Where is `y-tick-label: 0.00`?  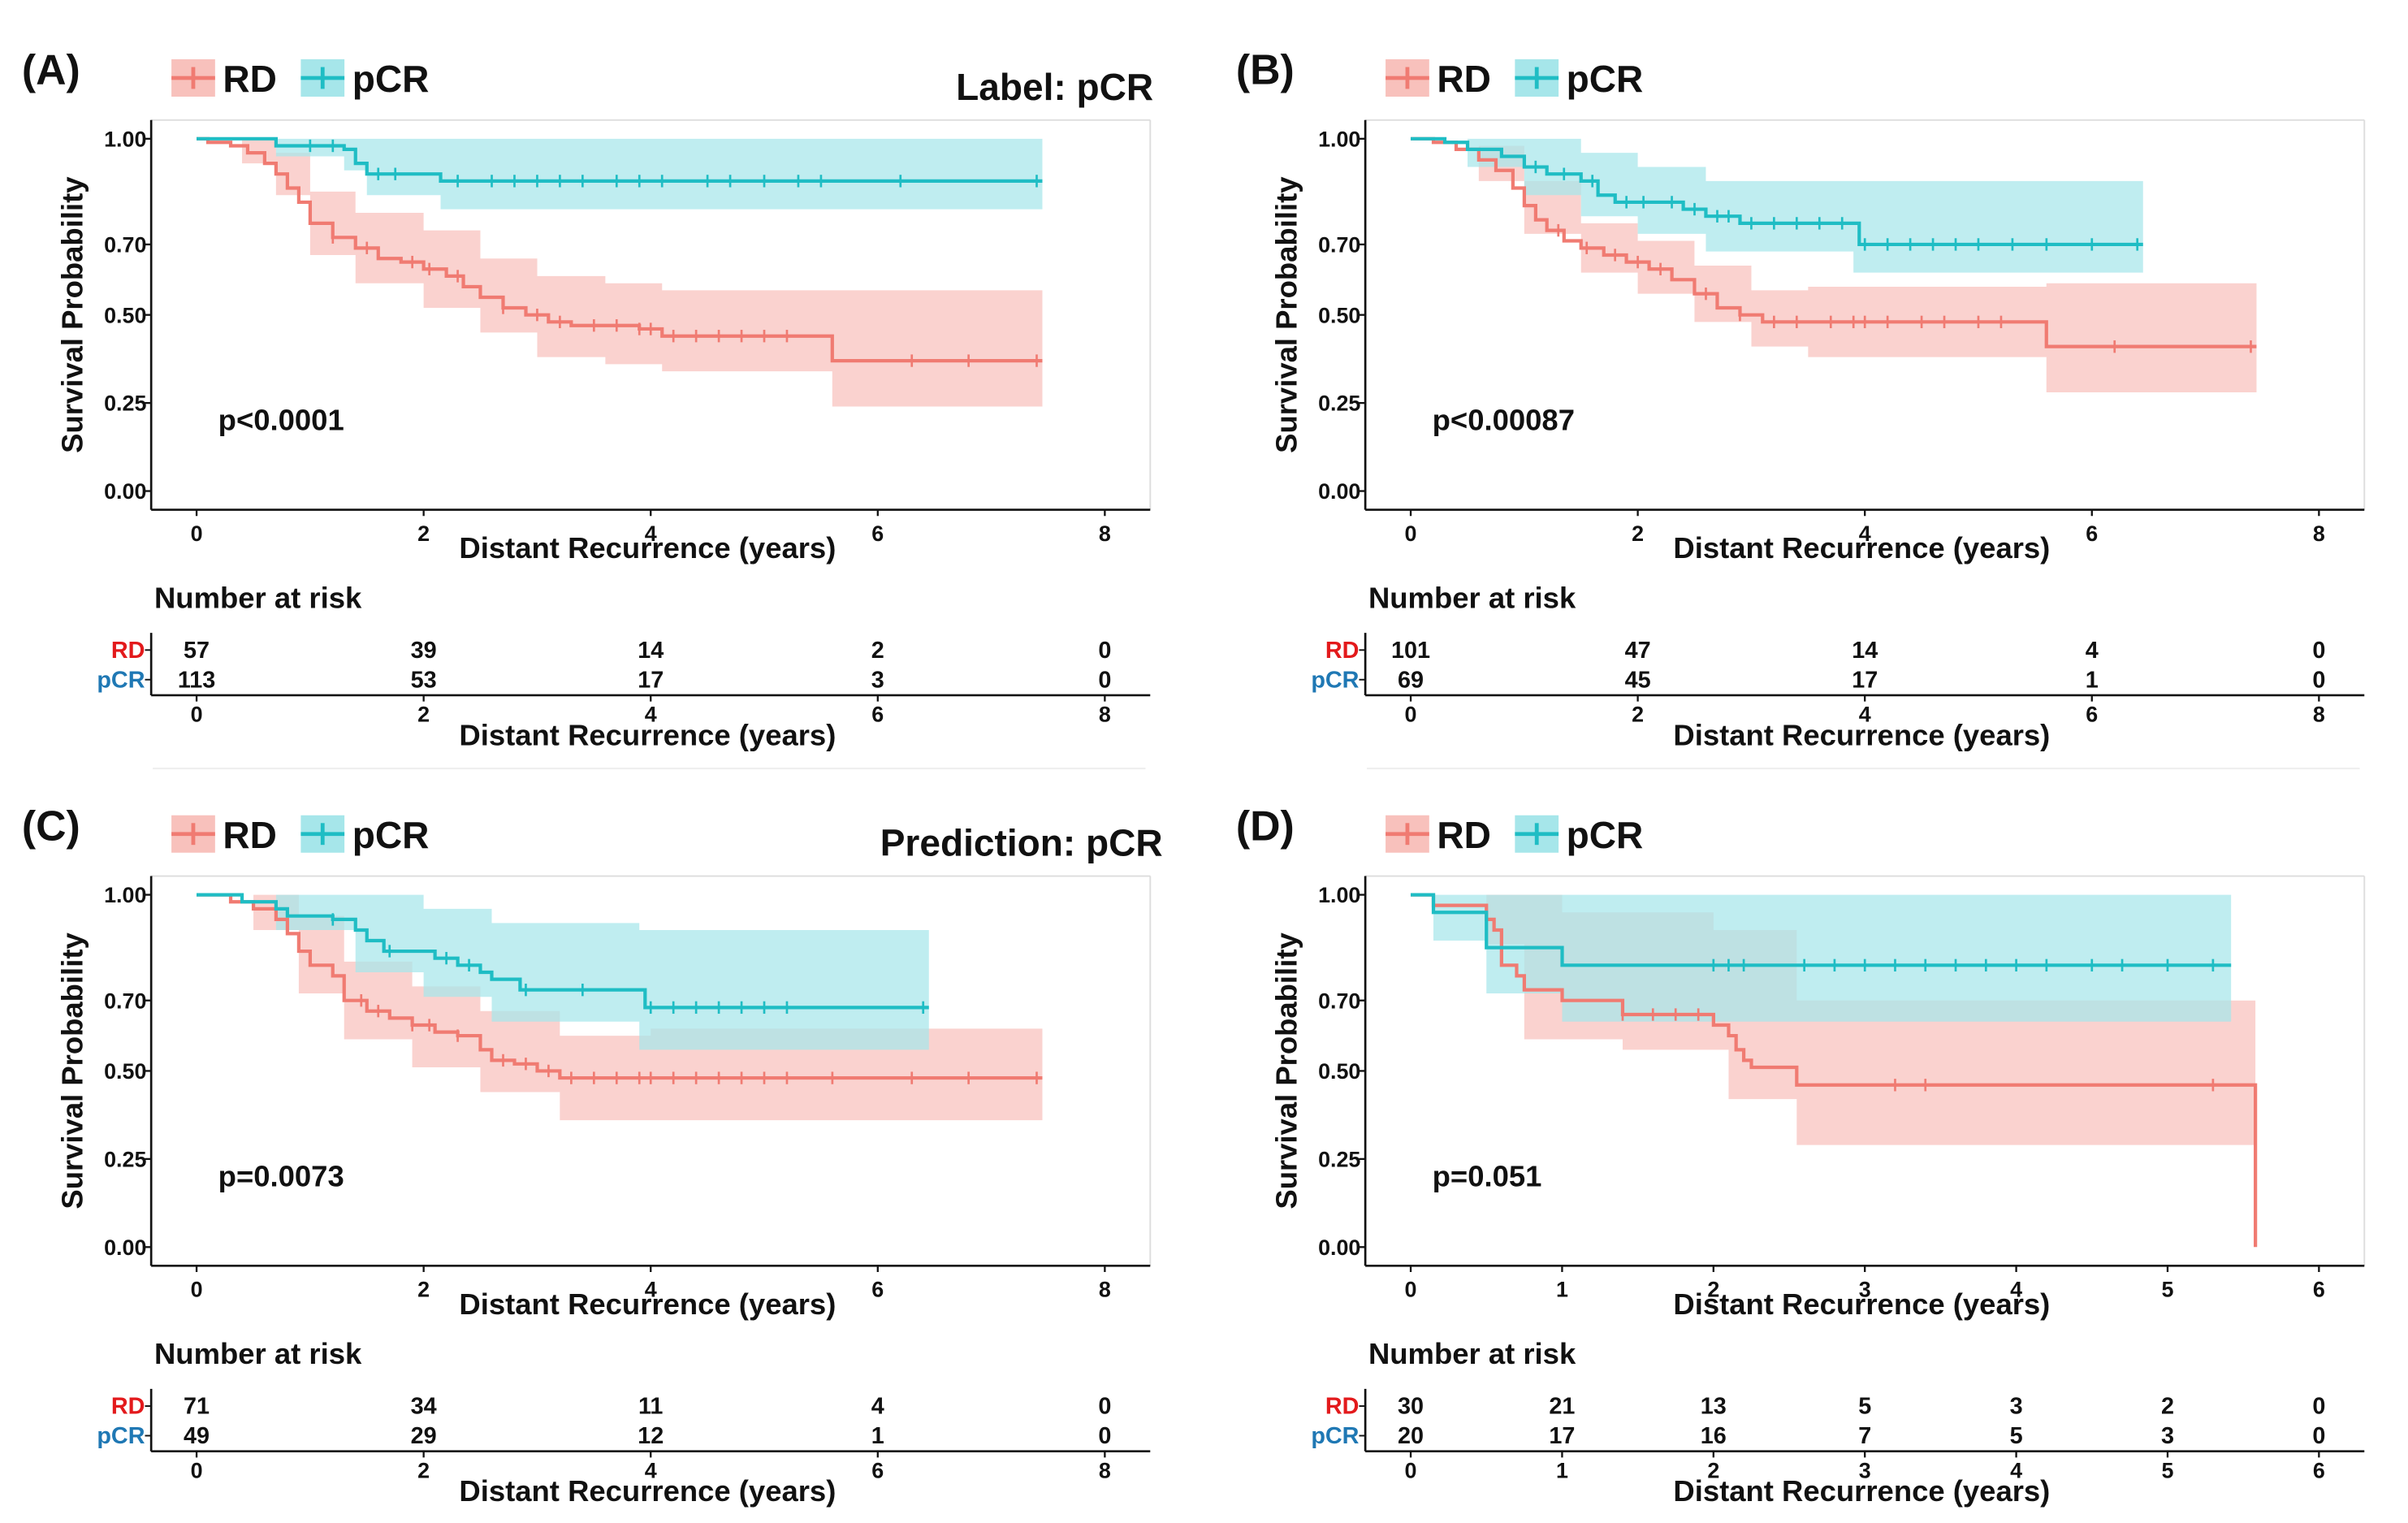
y-tick-label: 0.00 is located at coordinates (1339, 1248).